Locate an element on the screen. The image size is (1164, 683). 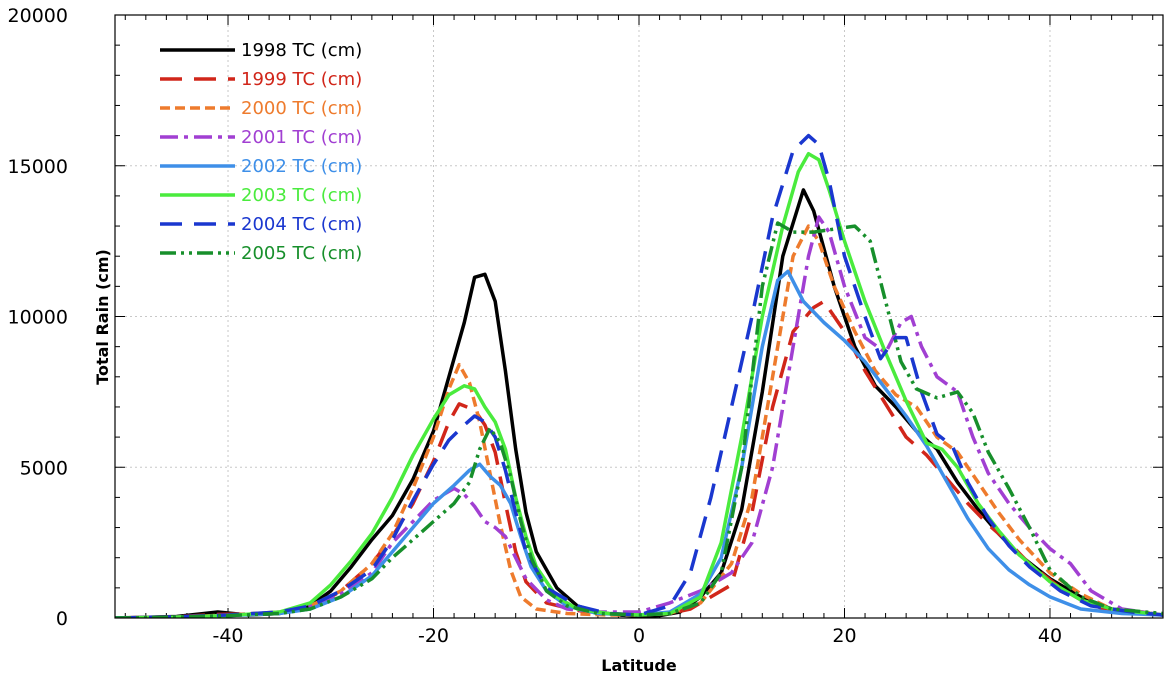
y-tick-label: 20000 is located at coordinates (38, 16).